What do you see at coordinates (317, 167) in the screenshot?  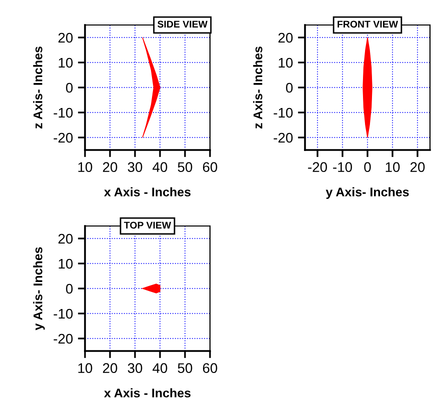 I see `x-tick-label: -20` at bounding box center [317, 167].